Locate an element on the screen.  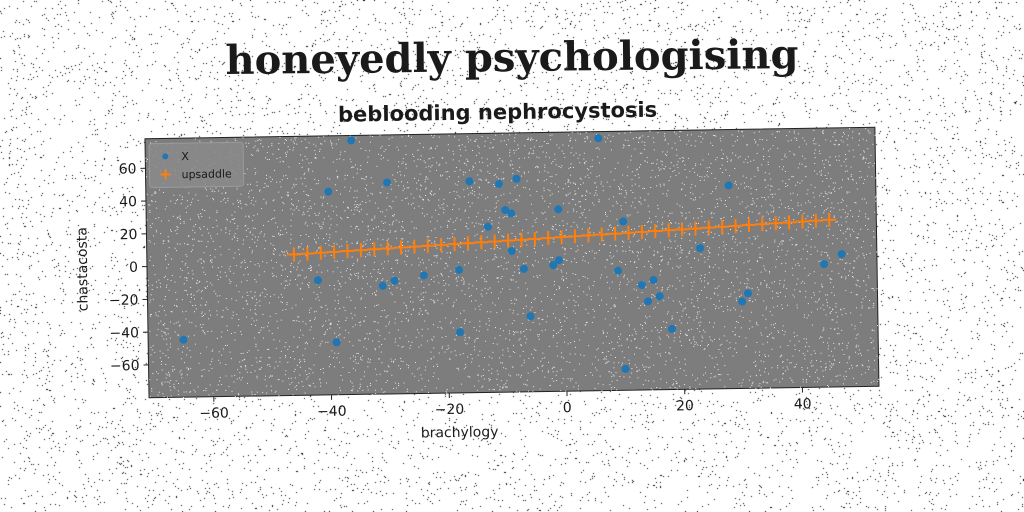
legend-marker-plus is located at coordinates (165, 174).